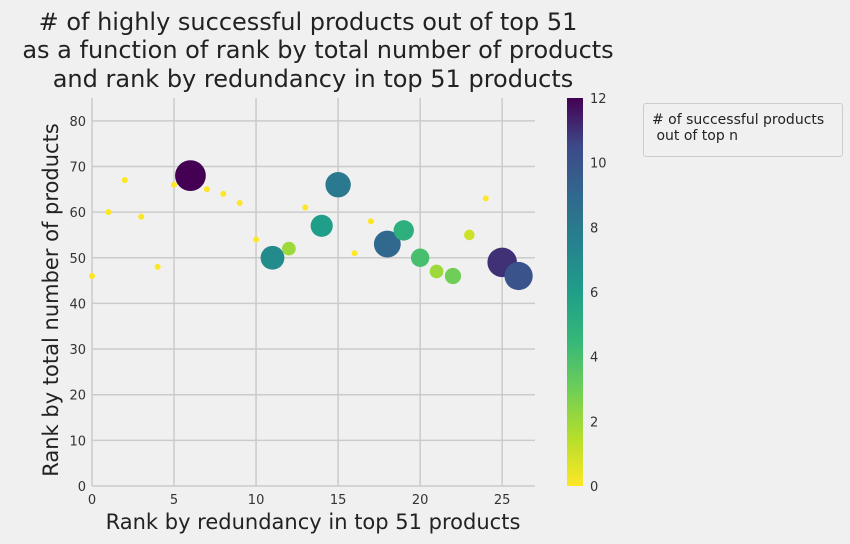  Describe the element at coordinates (77, 213) in the screenshot. I see `y-tick-label: 60` at that location.